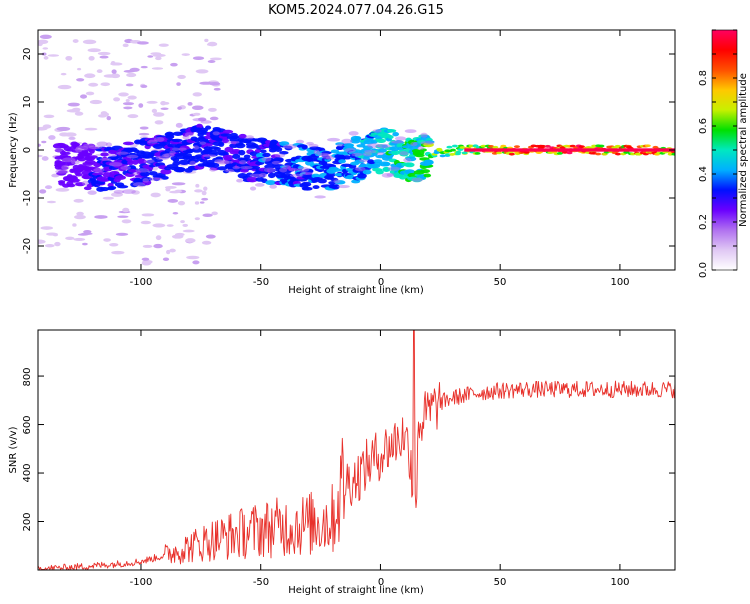 This screenshot has height=604, width=750. I want to click on snr-x-tick-labels: -100 -50 0 50 100, so click(380, 582).